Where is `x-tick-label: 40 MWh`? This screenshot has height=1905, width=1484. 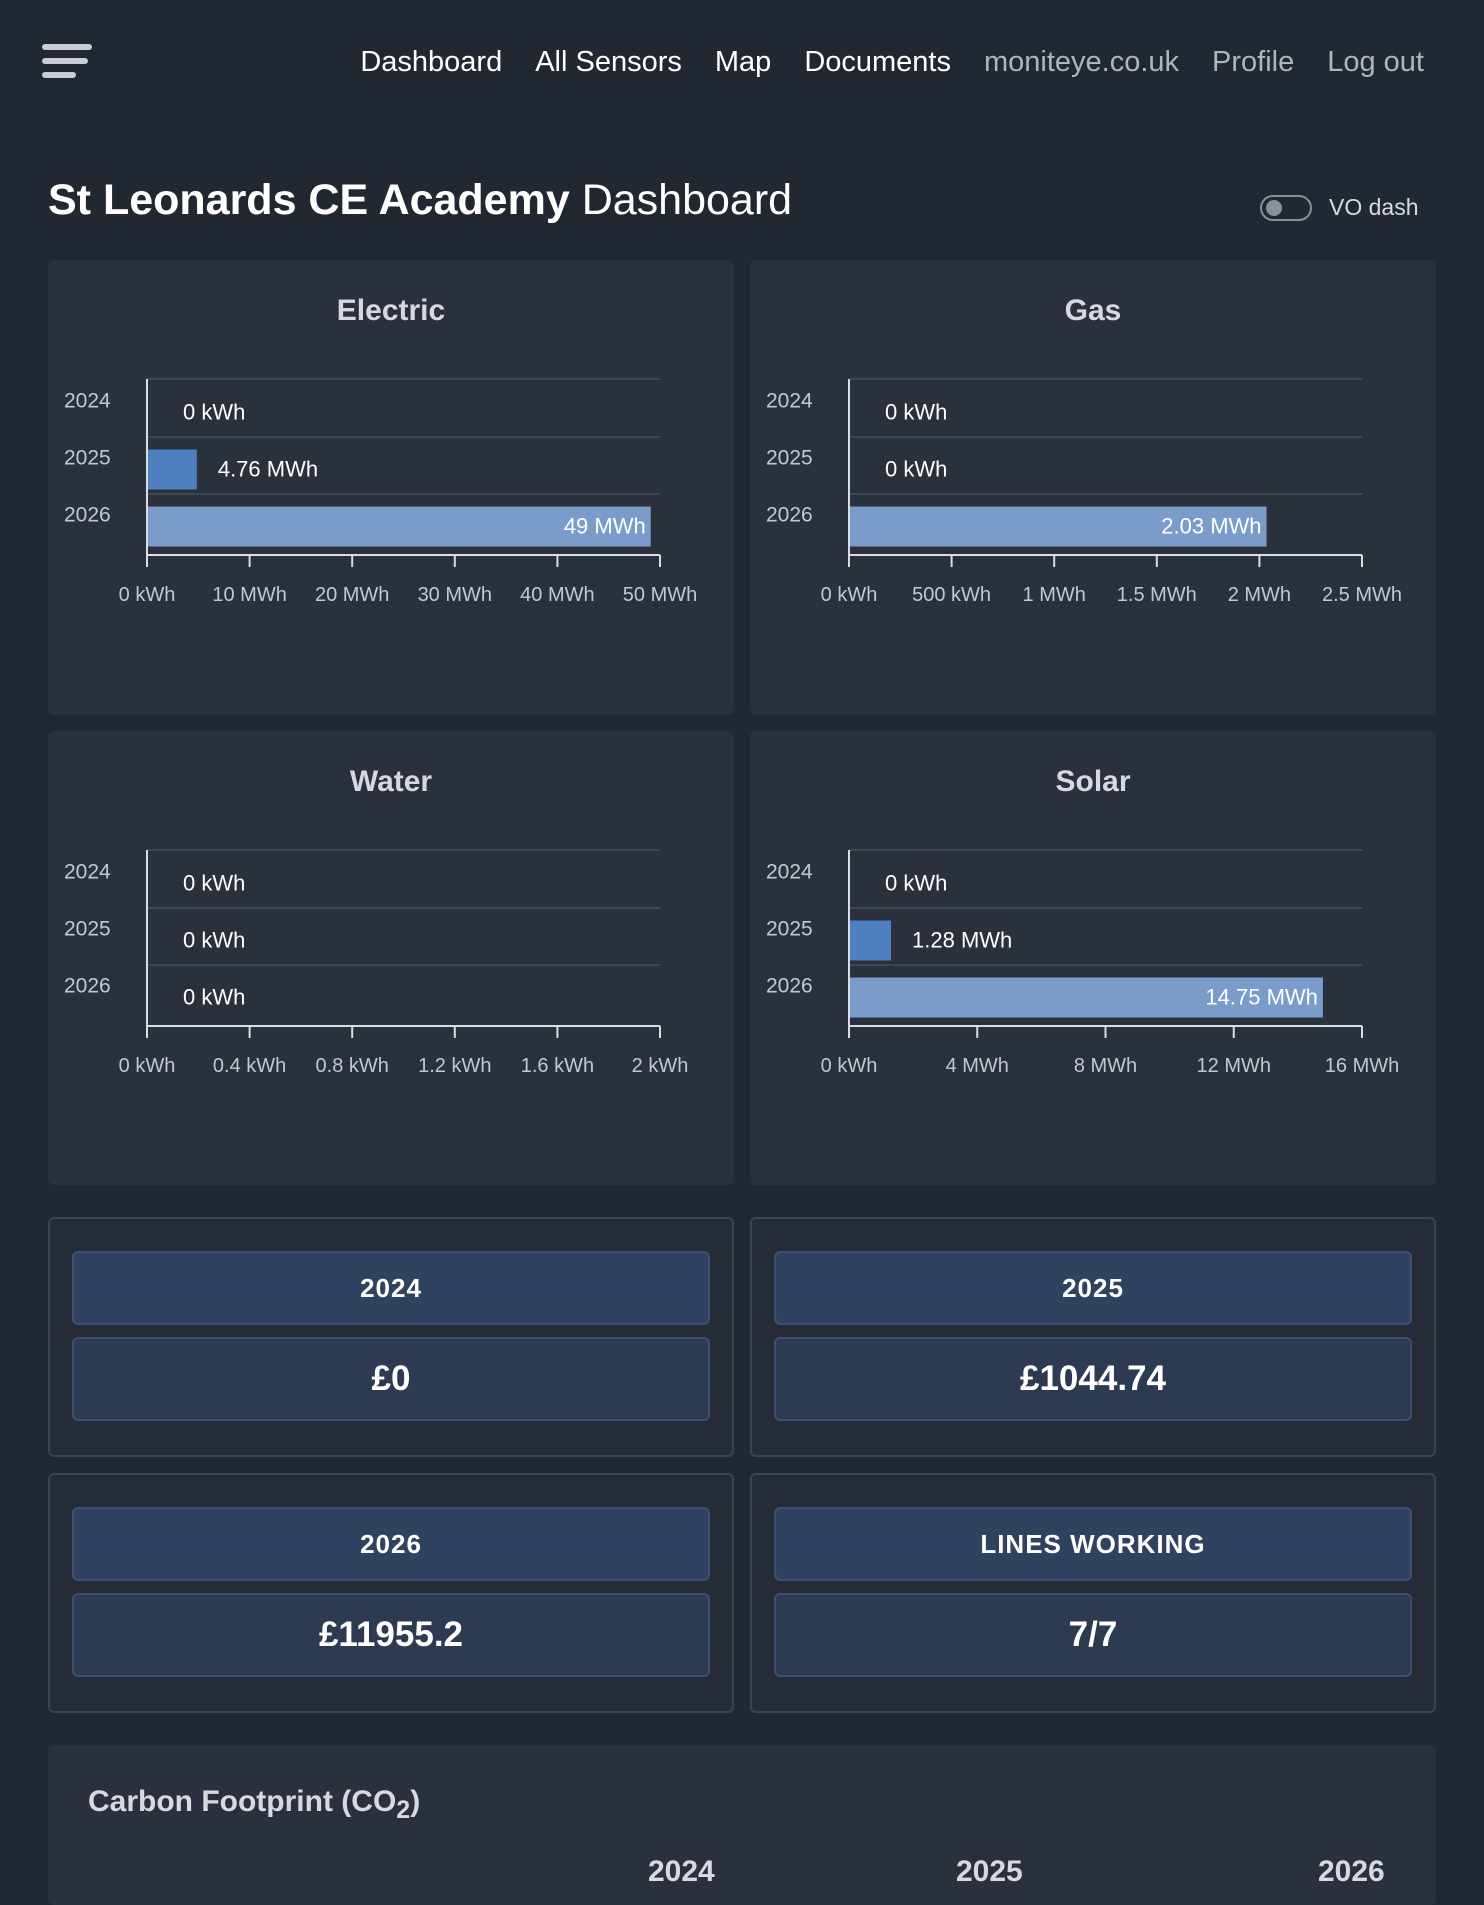 x-tick-label: 40 MWh is located at coordinates (557, 595).